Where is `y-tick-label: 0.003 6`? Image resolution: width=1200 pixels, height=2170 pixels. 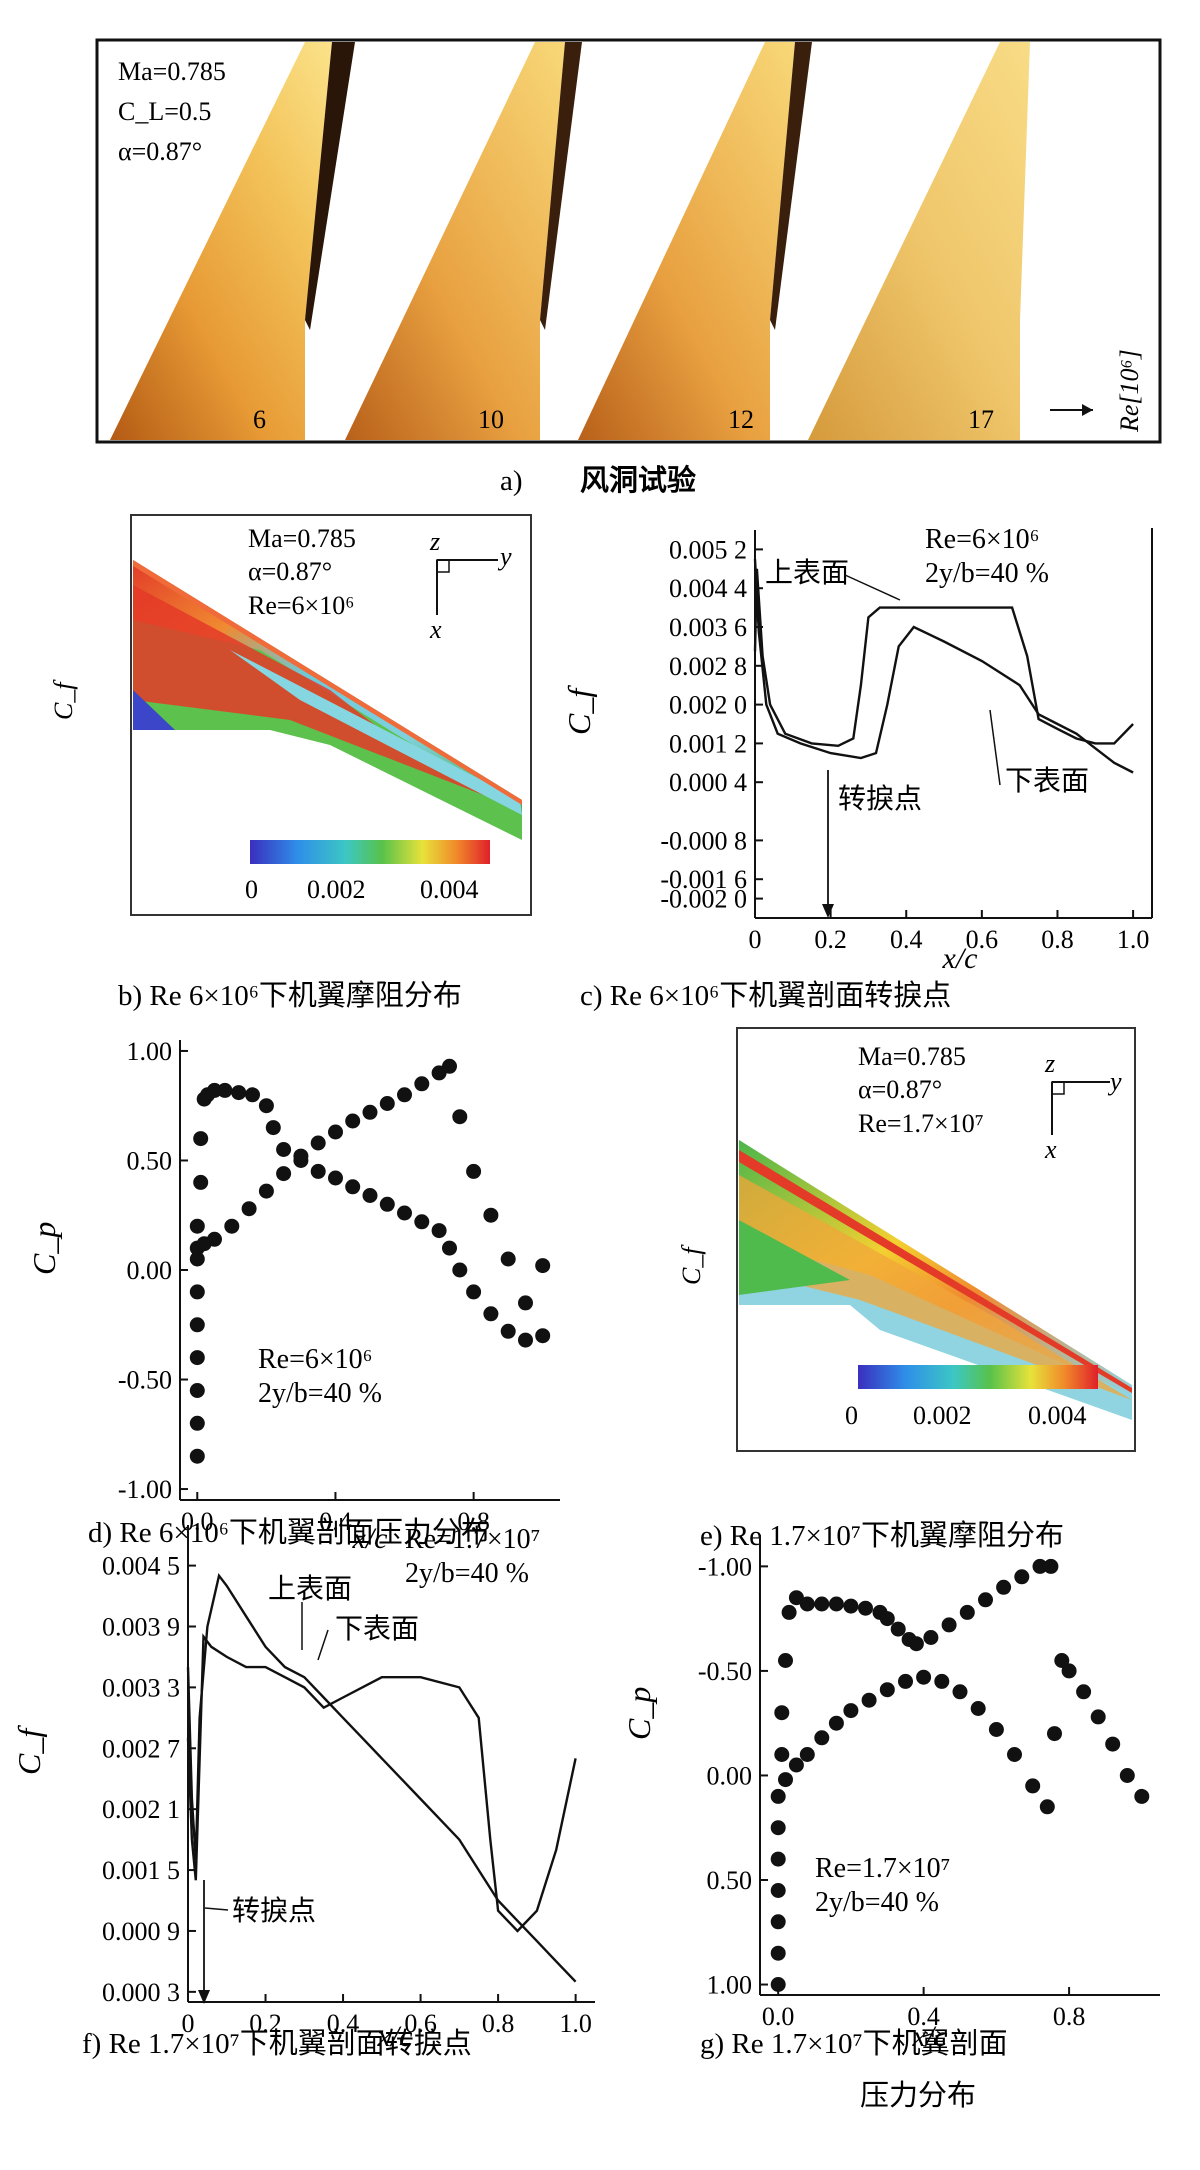 y-tick-label: 0.003 6 is located at coordinates (708, 627).